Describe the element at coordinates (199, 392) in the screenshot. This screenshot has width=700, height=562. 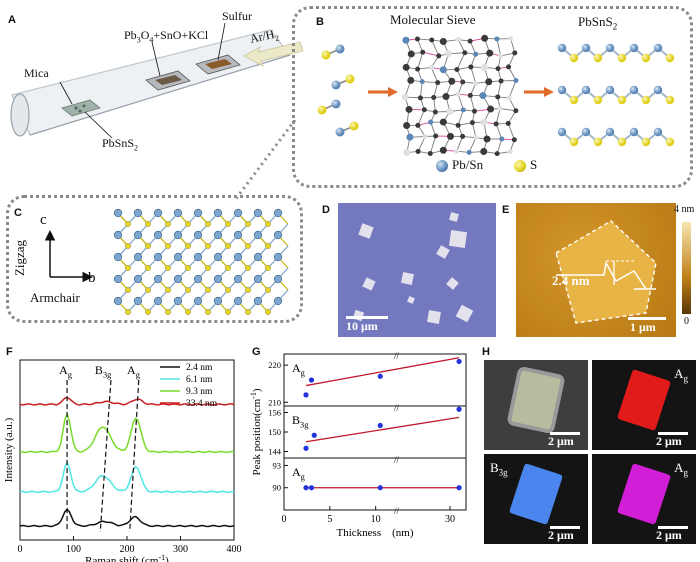
I see `legend-label-f: 9.3 nm` at that location.